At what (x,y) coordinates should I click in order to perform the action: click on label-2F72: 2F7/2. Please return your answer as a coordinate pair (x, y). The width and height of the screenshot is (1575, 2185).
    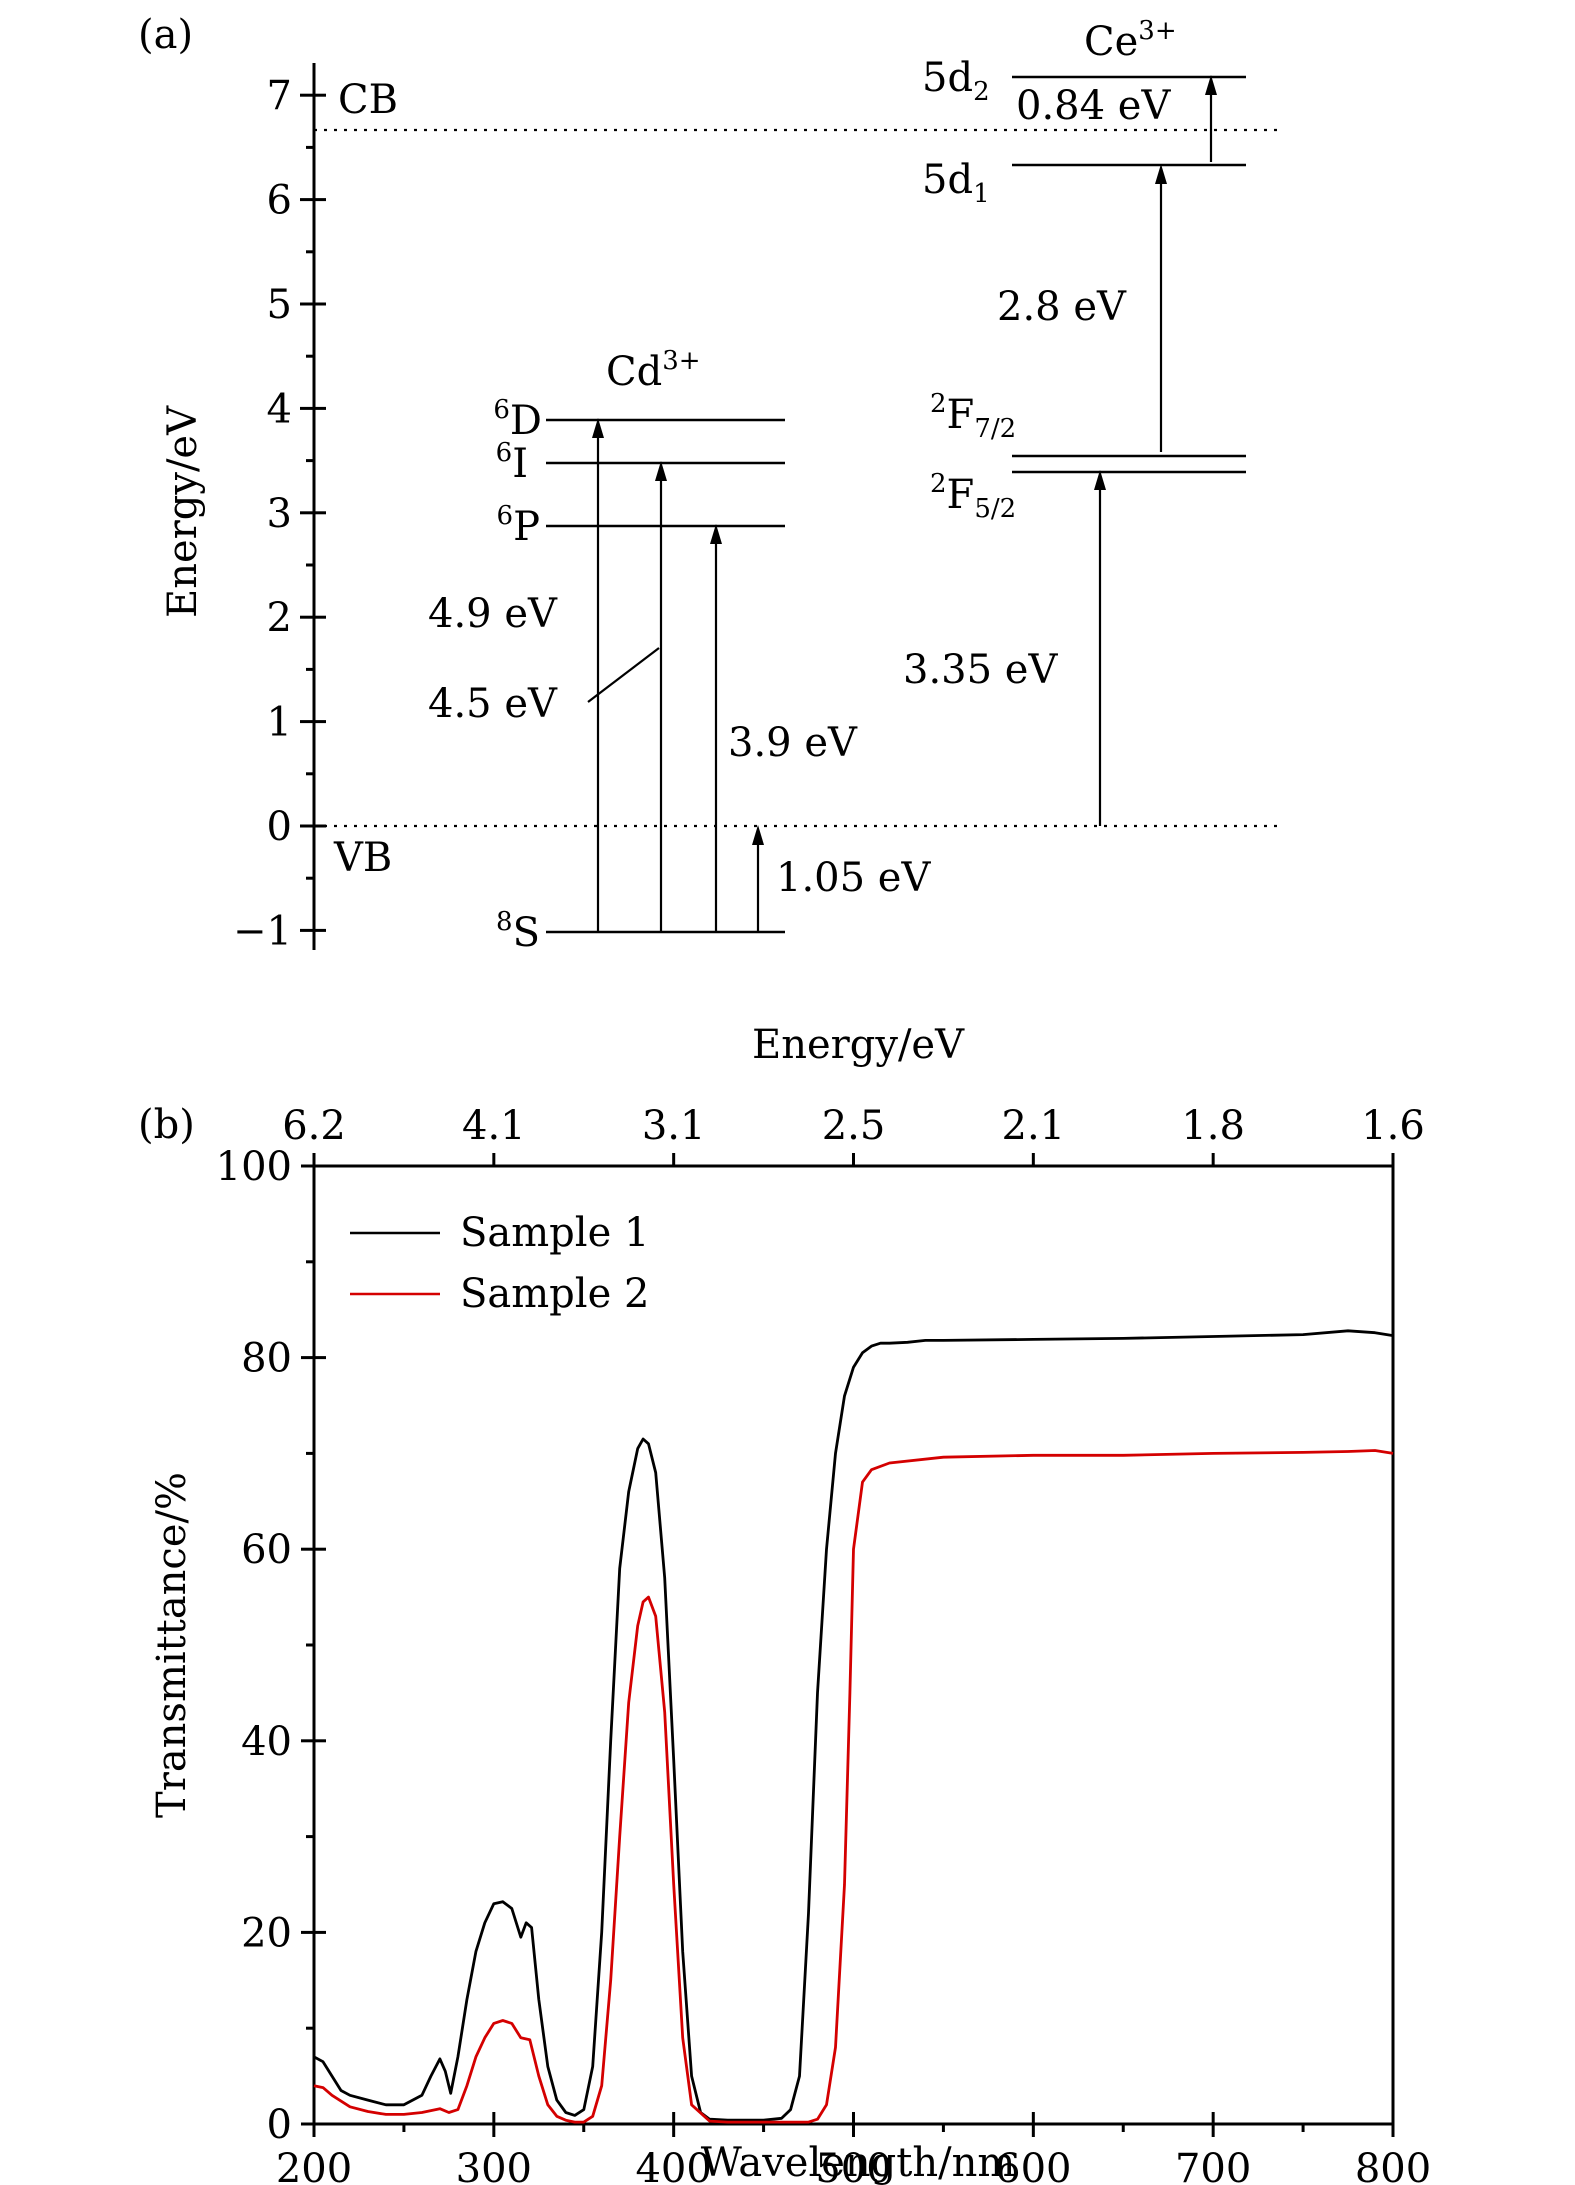
    Looking at the image, I should click on (973, 416).